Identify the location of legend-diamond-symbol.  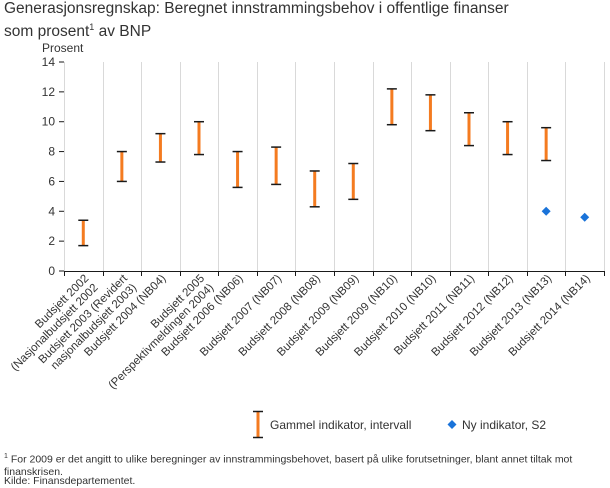
(452, 424).